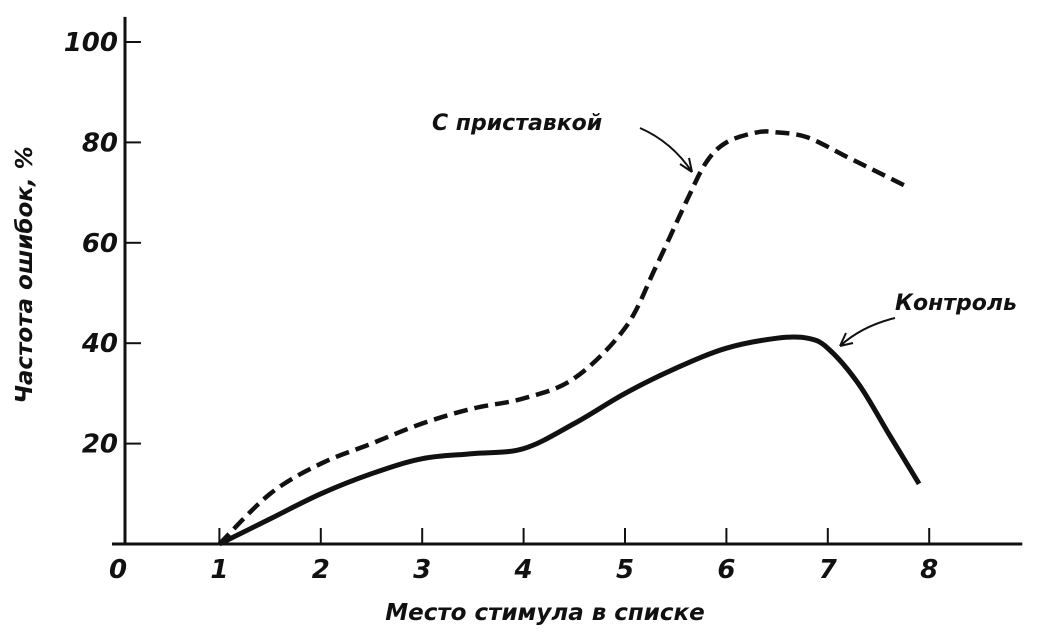 This screenshot has width=1047, height=639. I want to click on annotation-arrow-control, so click(867, 332).